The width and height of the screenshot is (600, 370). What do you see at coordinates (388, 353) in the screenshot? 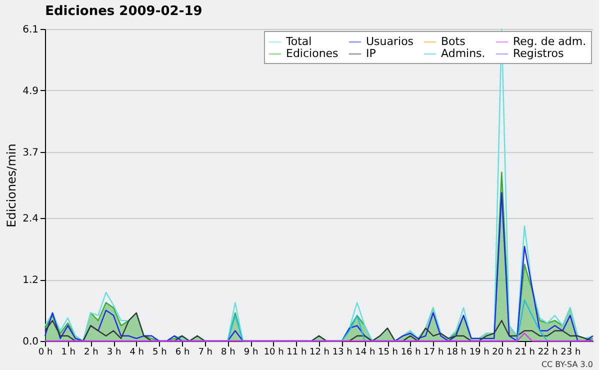
I see `x-tick-label: 15 h` at bounding box center [388, 353].